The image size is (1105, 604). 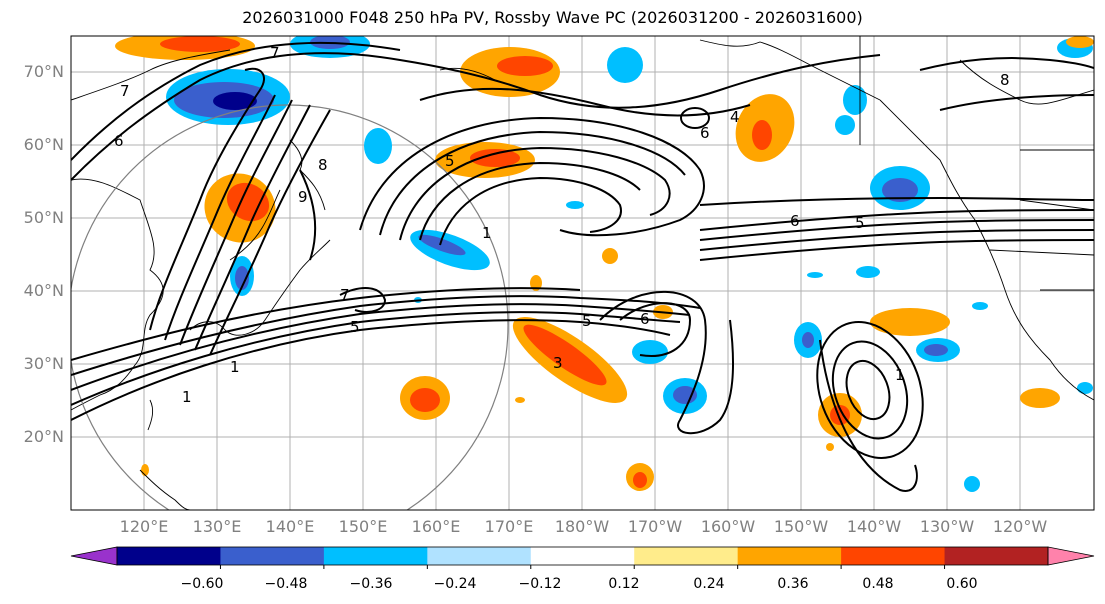 I want to click on colorbar-tick: −0.36, so click(x=371, y=584).